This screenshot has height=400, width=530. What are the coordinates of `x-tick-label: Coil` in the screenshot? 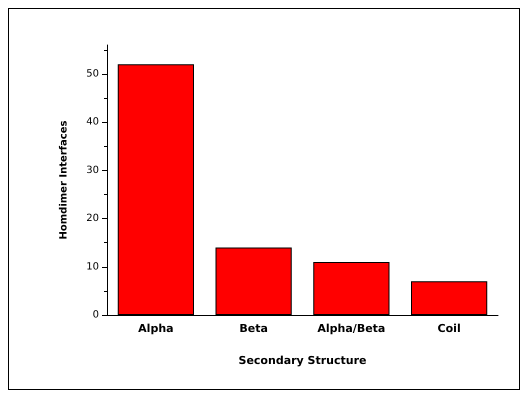 It's located at (449, 328).